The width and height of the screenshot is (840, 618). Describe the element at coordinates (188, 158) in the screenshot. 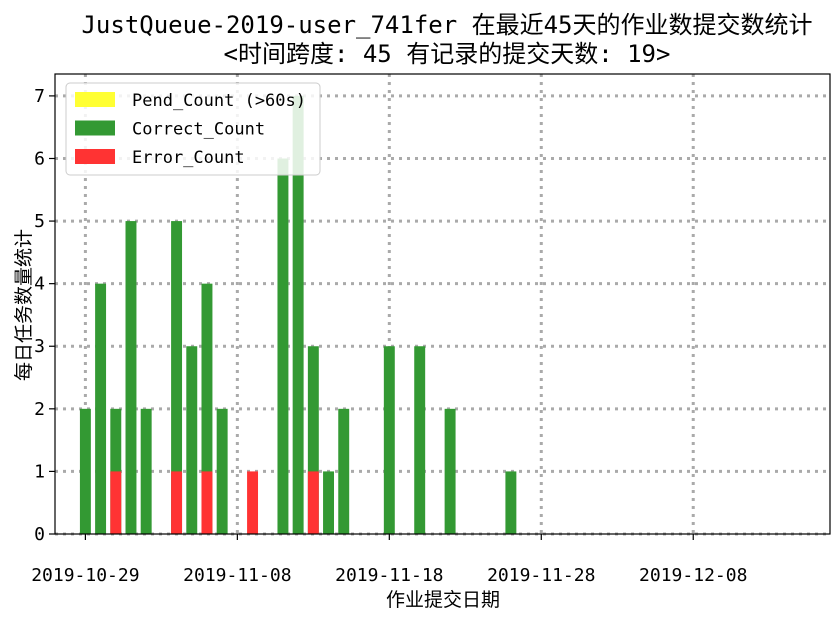

I see `legend-entry: Error_Count` at that location.